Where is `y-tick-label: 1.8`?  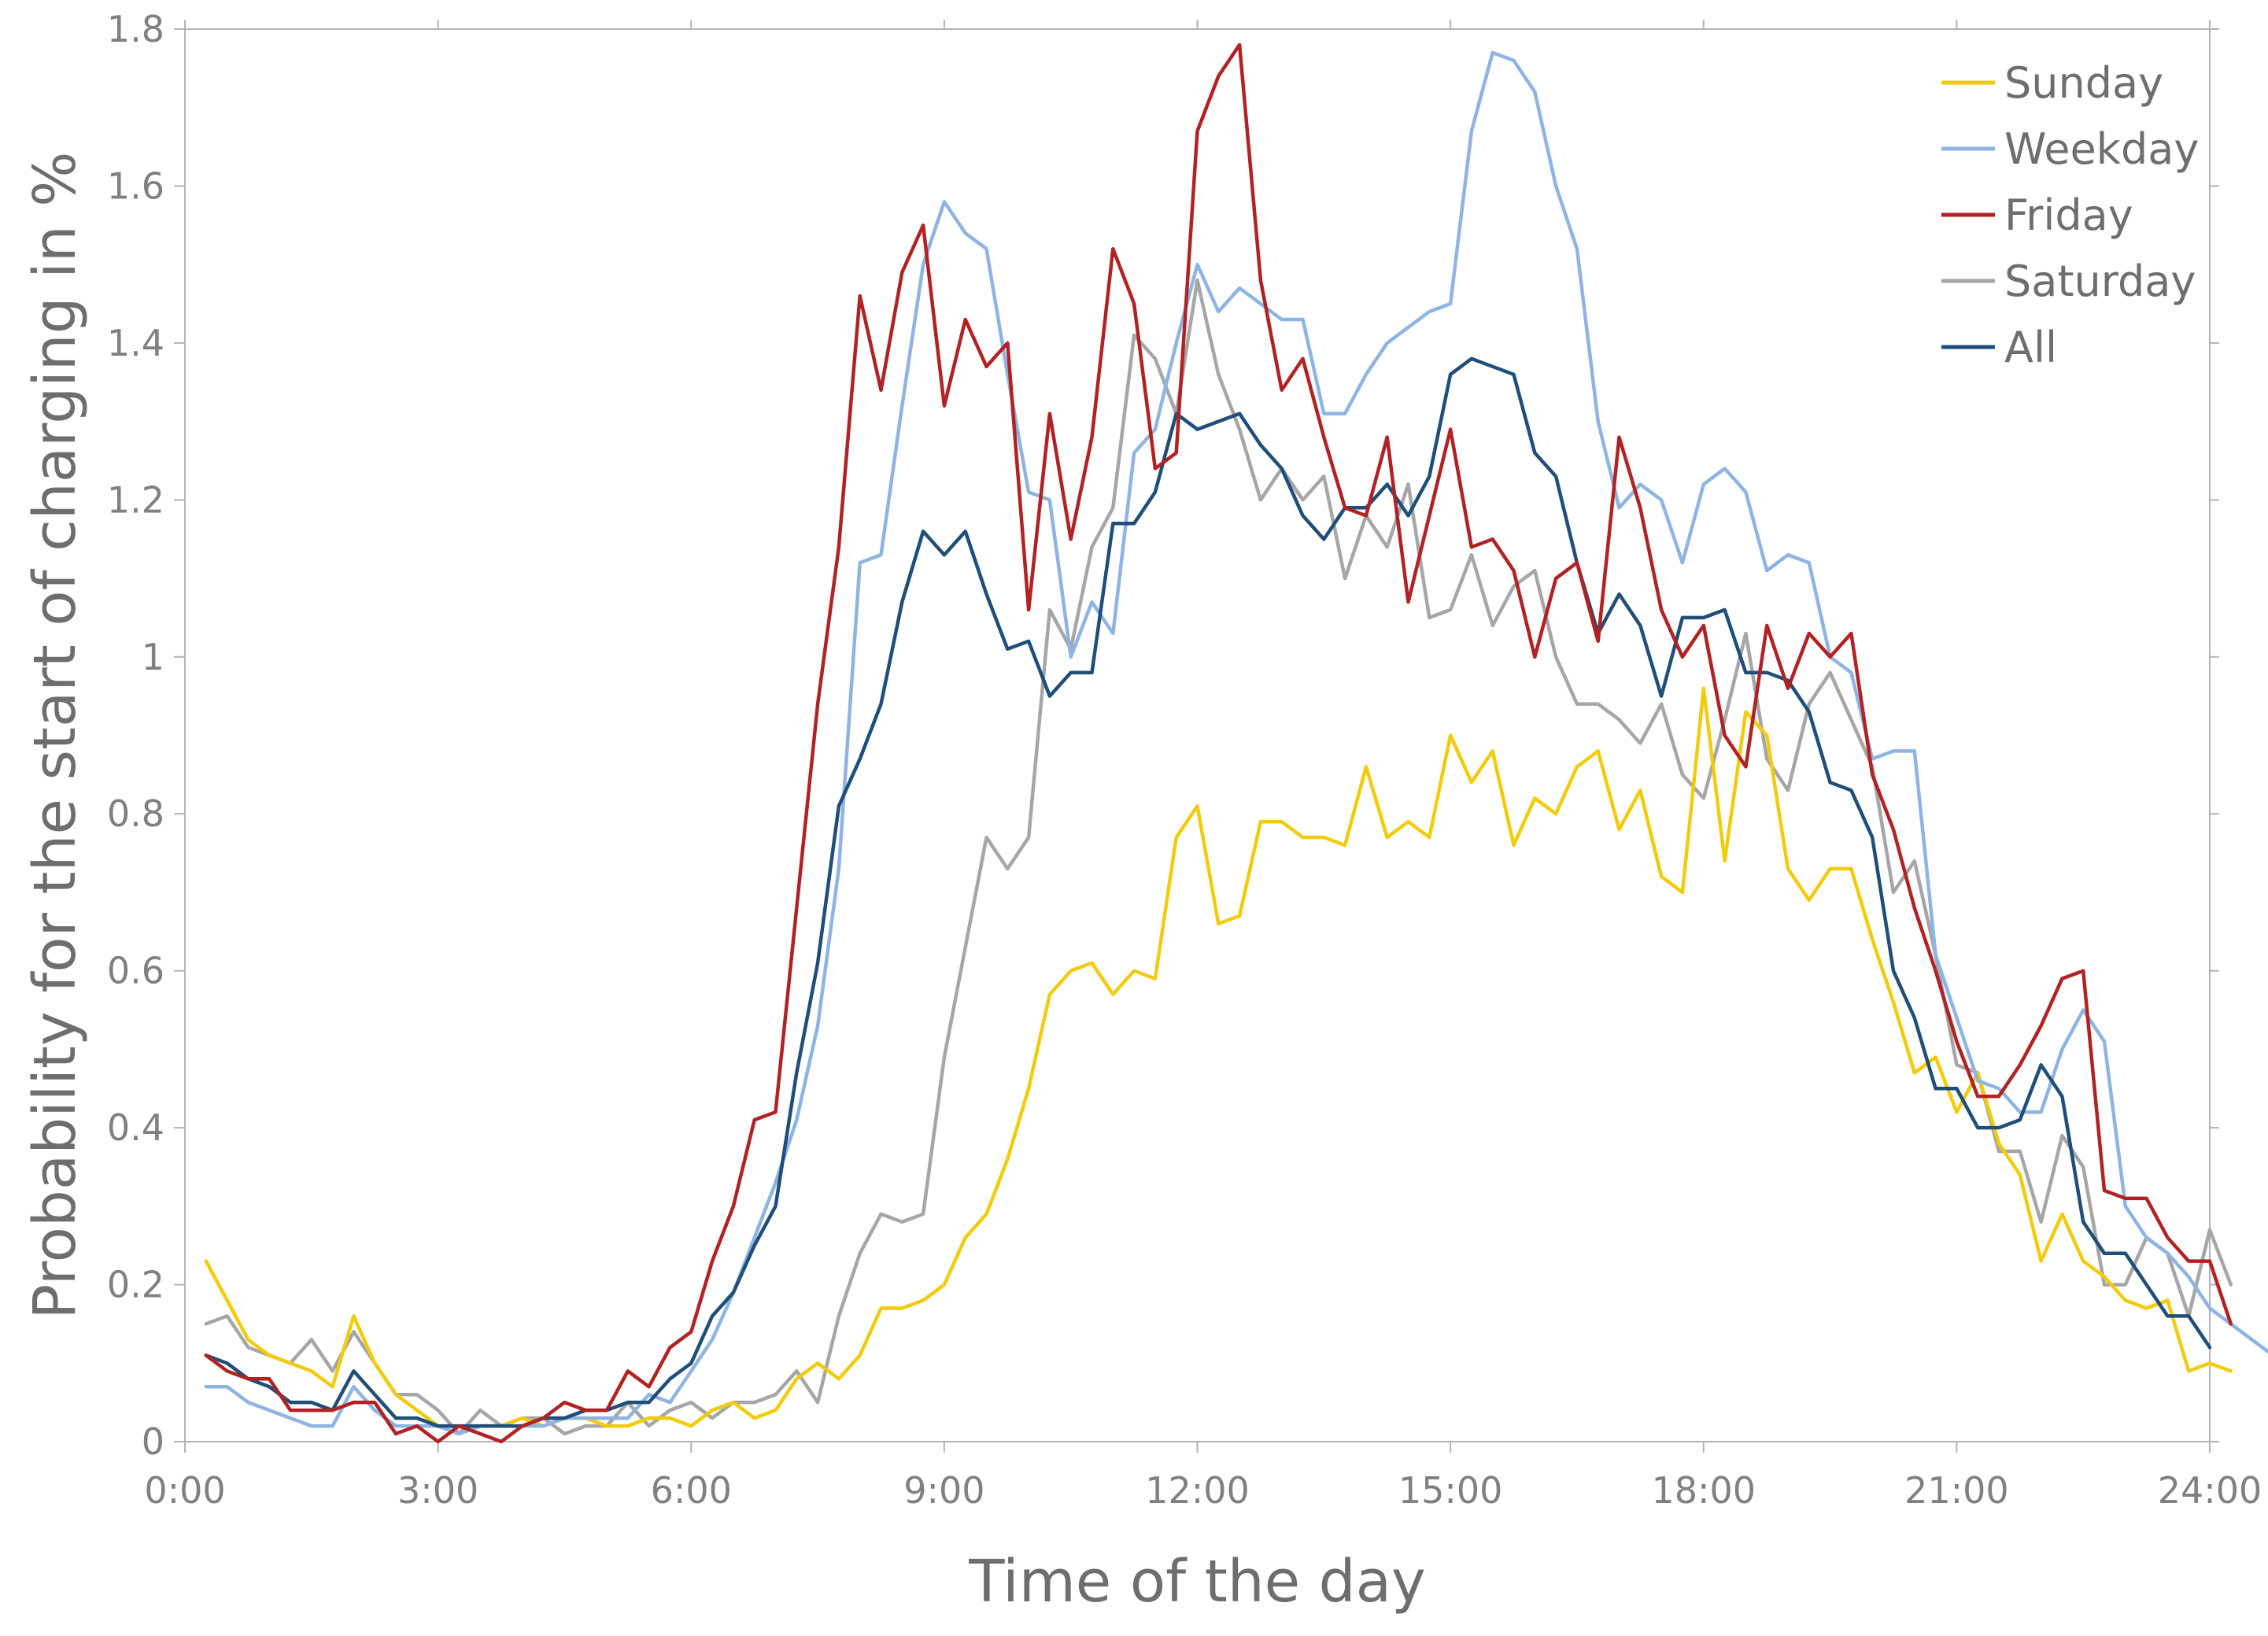
y-tick-label: 1.8 is located at coordinates (135, 29).